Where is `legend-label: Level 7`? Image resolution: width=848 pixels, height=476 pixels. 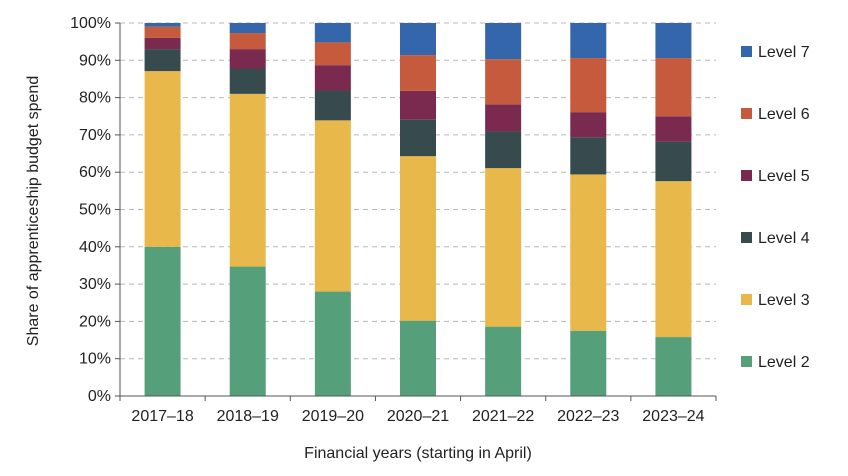 legend-label: Level 7 is located at coordinates (784, 52).